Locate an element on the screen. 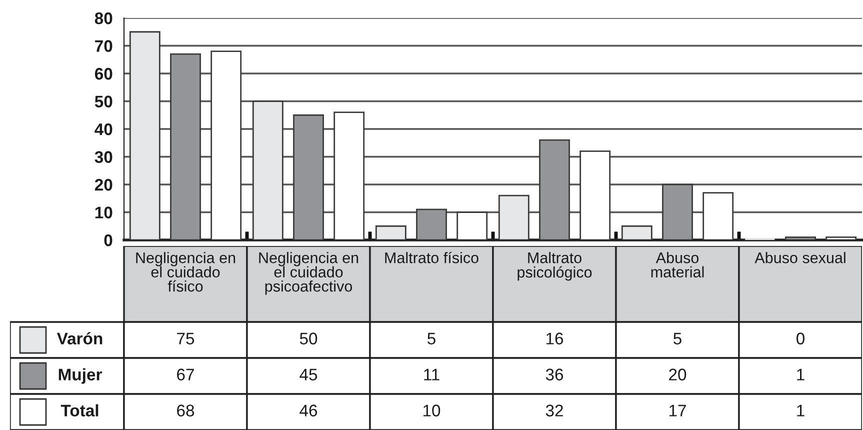 The height and width of the screenshot is (430, 863). data-label: 46 is located at coordinates (309, 410).